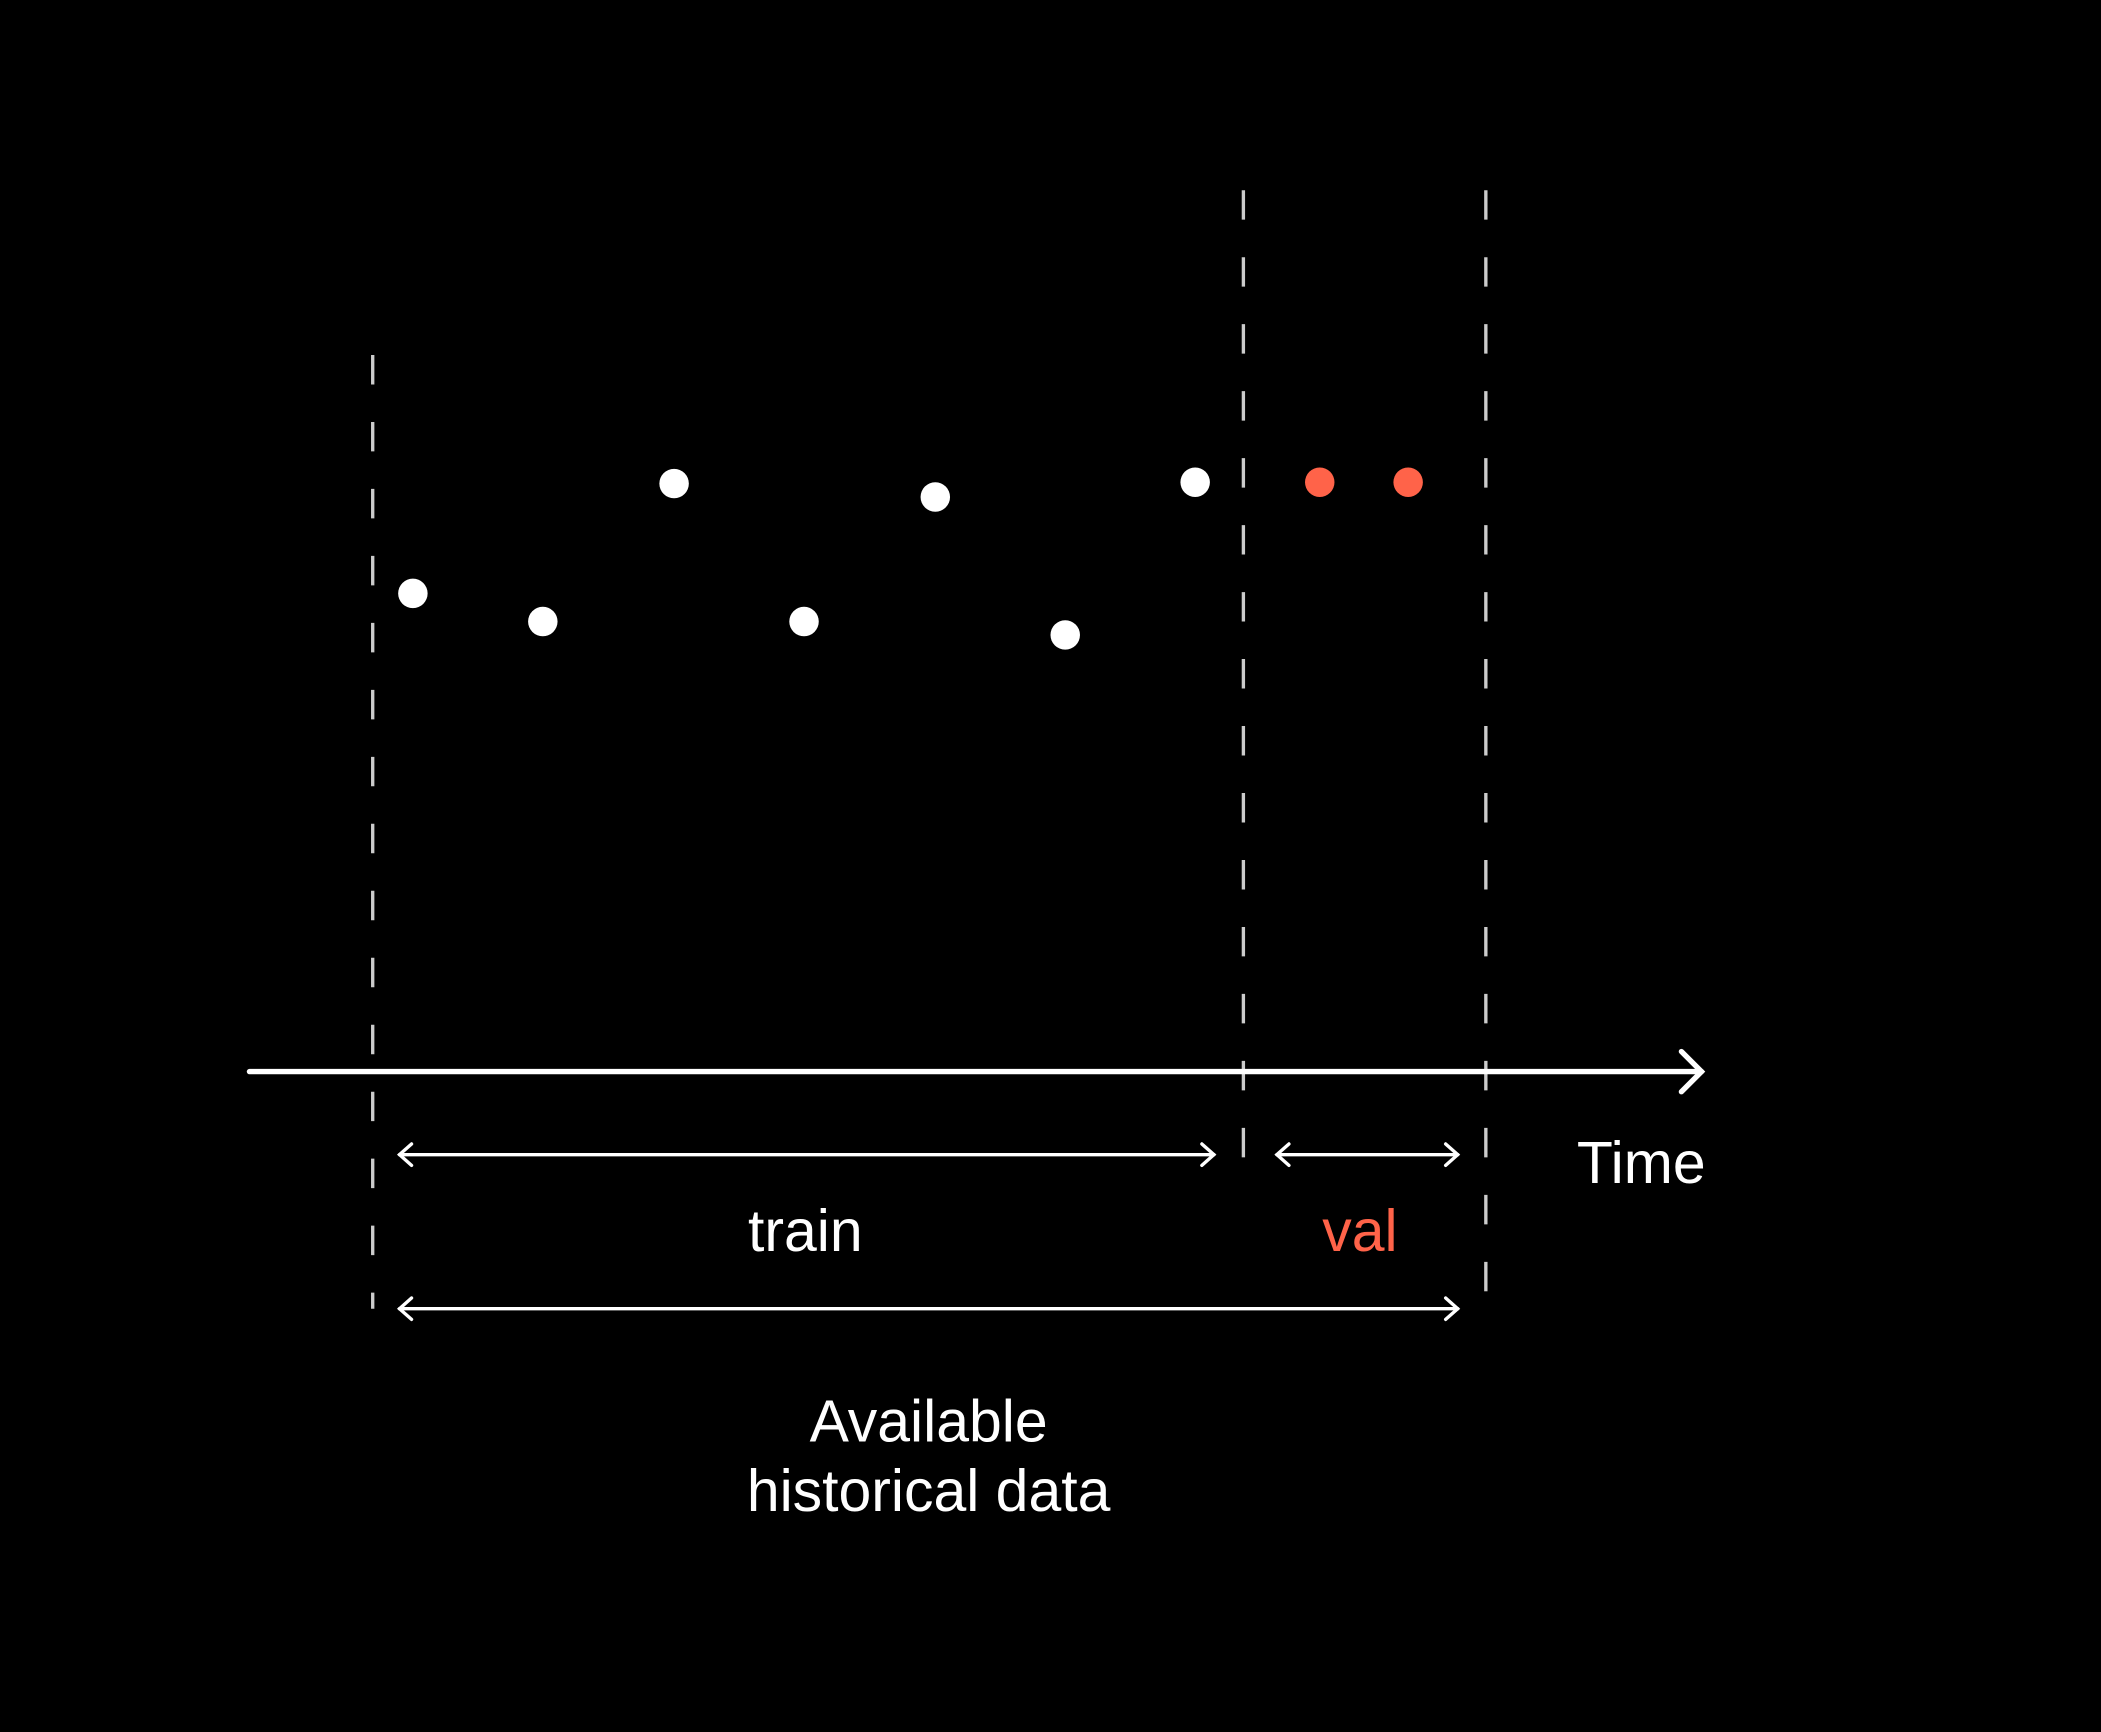 This screenshot has width=2101, height=1732. Describe the element at coordinates (805, 1231) in the screenshot. I see `train-label: train` at that location.